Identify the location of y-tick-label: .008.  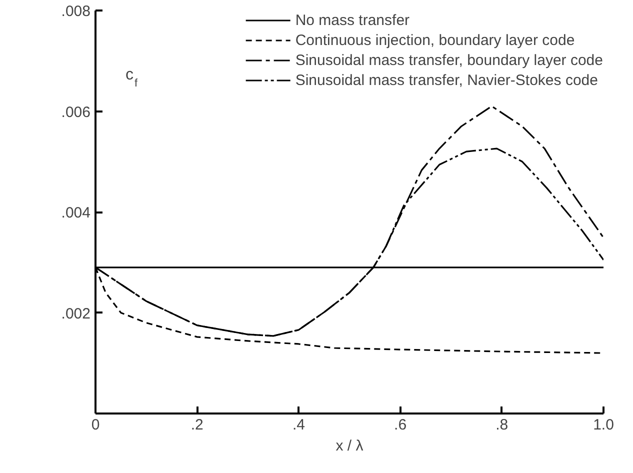
(76, 11).